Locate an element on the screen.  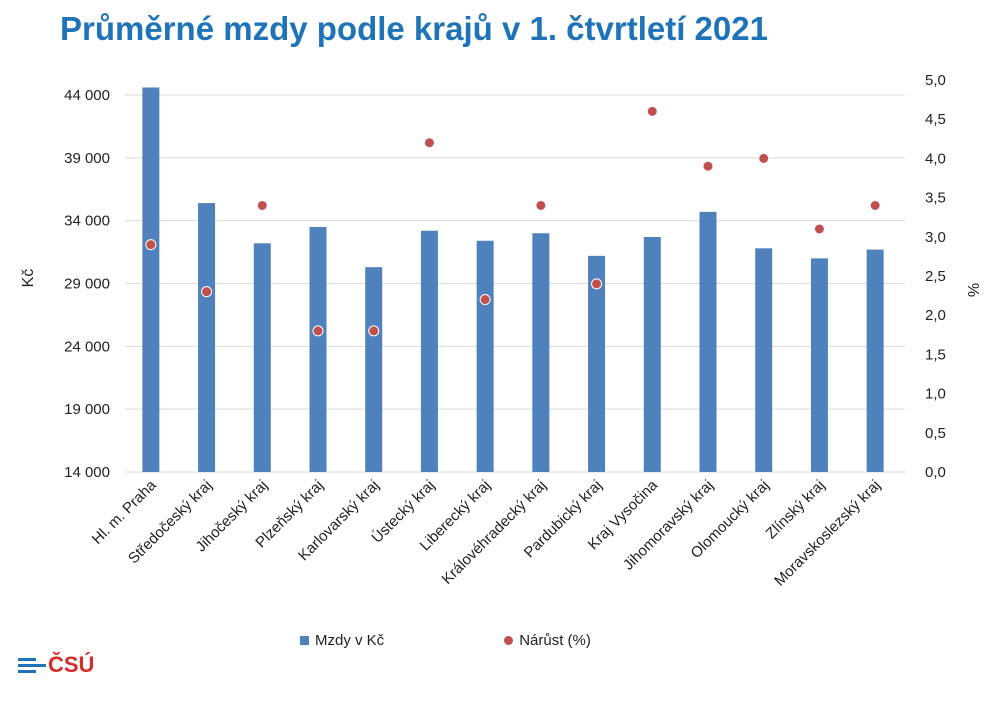
y-tick-label: 14 000 is located at coordinates (87, 472).